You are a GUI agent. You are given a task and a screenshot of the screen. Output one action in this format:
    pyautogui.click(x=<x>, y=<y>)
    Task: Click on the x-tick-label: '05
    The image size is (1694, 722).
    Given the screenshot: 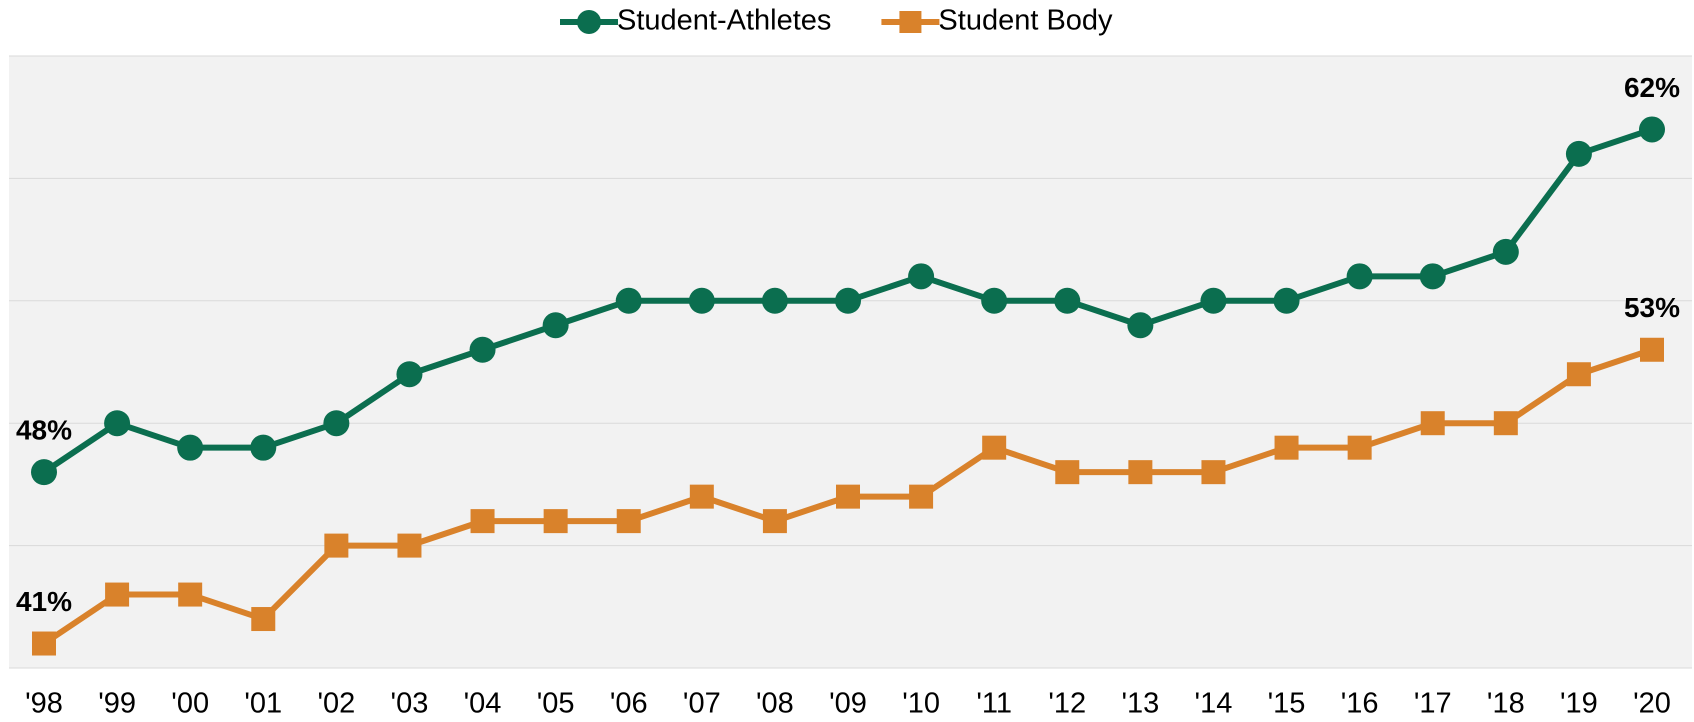 What is the action you would take?
    pyautogui.click(x=556, y=704)
    